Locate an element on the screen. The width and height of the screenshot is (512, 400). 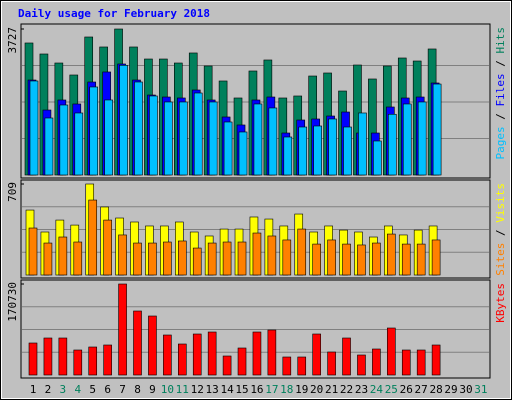
x-tick-label: 31 is located at coordinates (480, 389).